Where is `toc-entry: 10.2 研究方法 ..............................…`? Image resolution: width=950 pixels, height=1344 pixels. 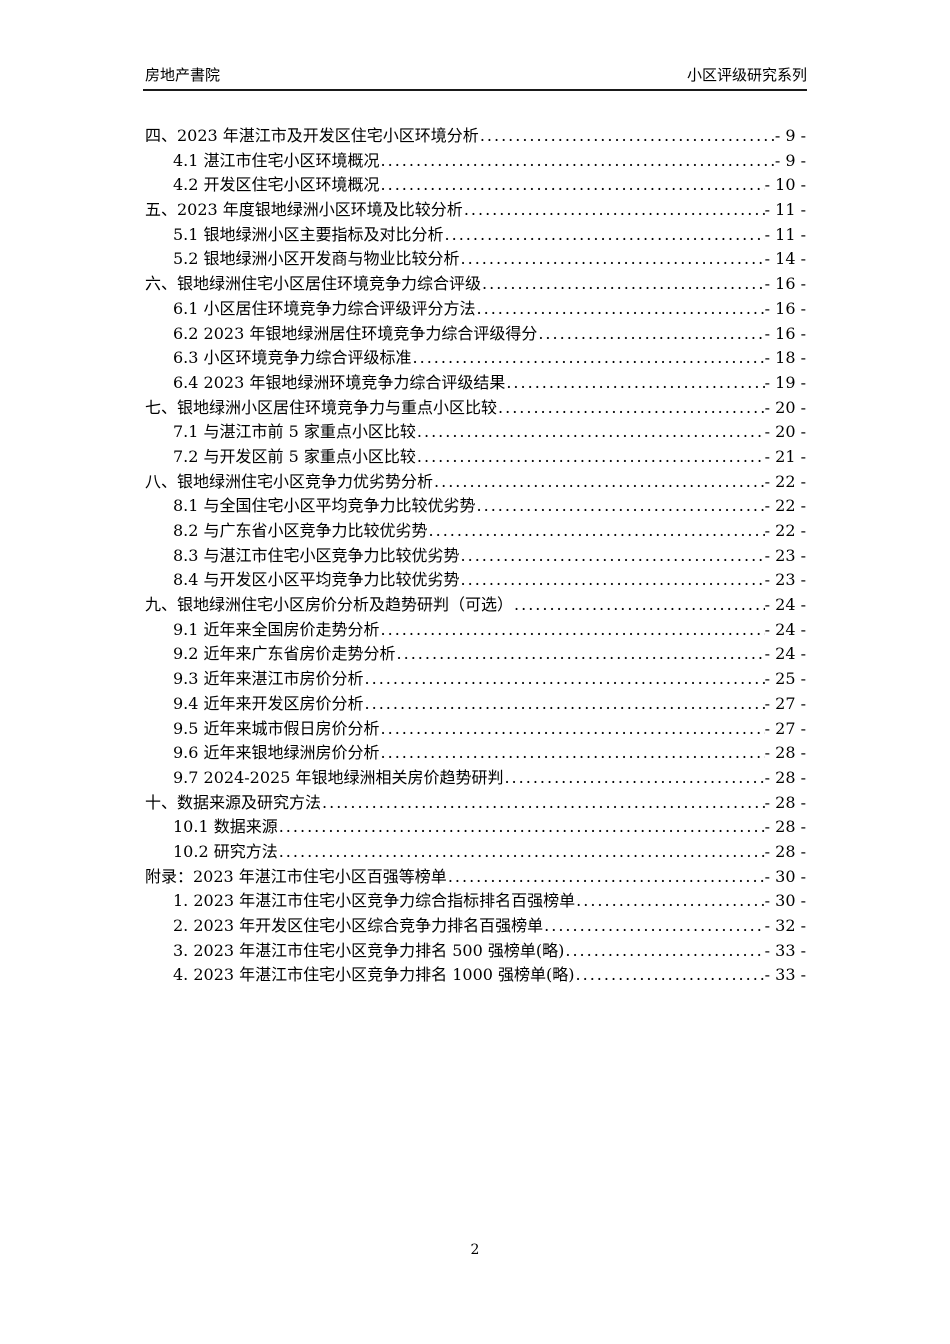 toc-entry: 10.2 研究方法 ..............................… is located at coordinates (475, 852).